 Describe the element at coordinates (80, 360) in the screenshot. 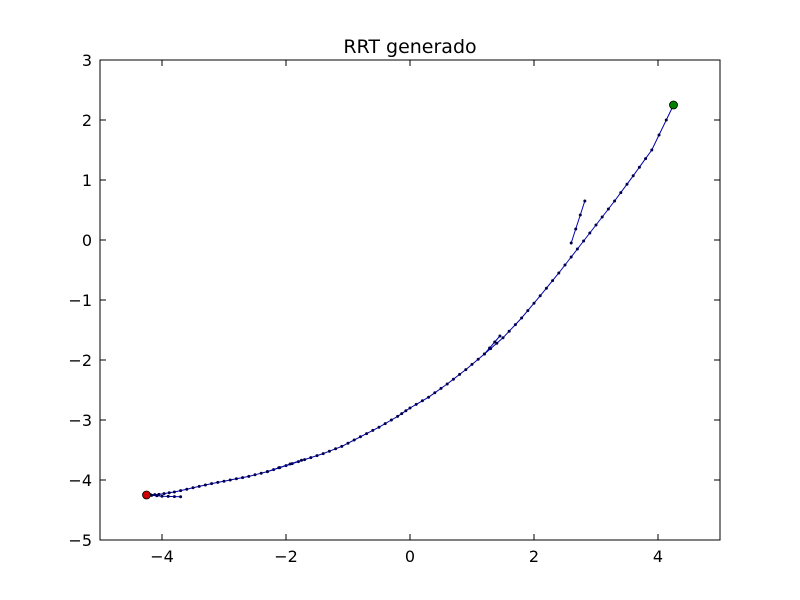

I see `y-tick-label: −2` at that location.